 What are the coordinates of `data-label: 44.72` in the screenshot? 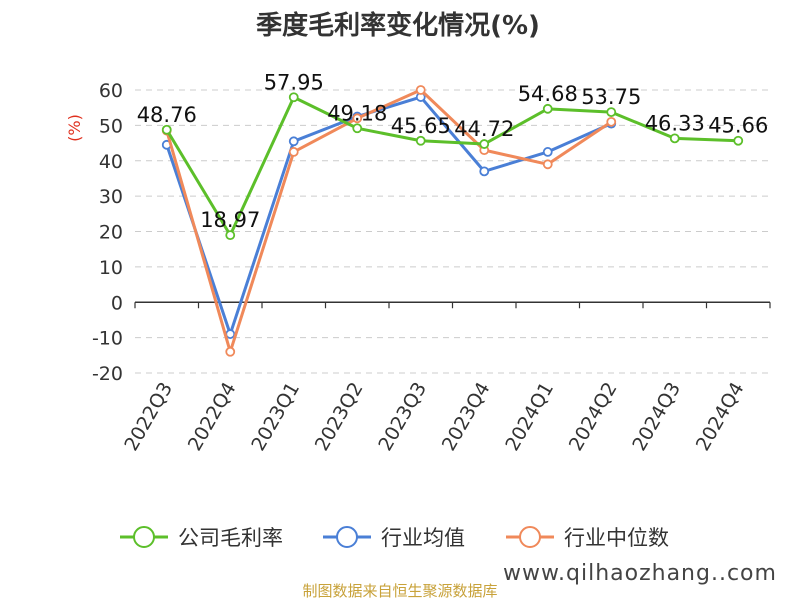 It's located at (484, 129).